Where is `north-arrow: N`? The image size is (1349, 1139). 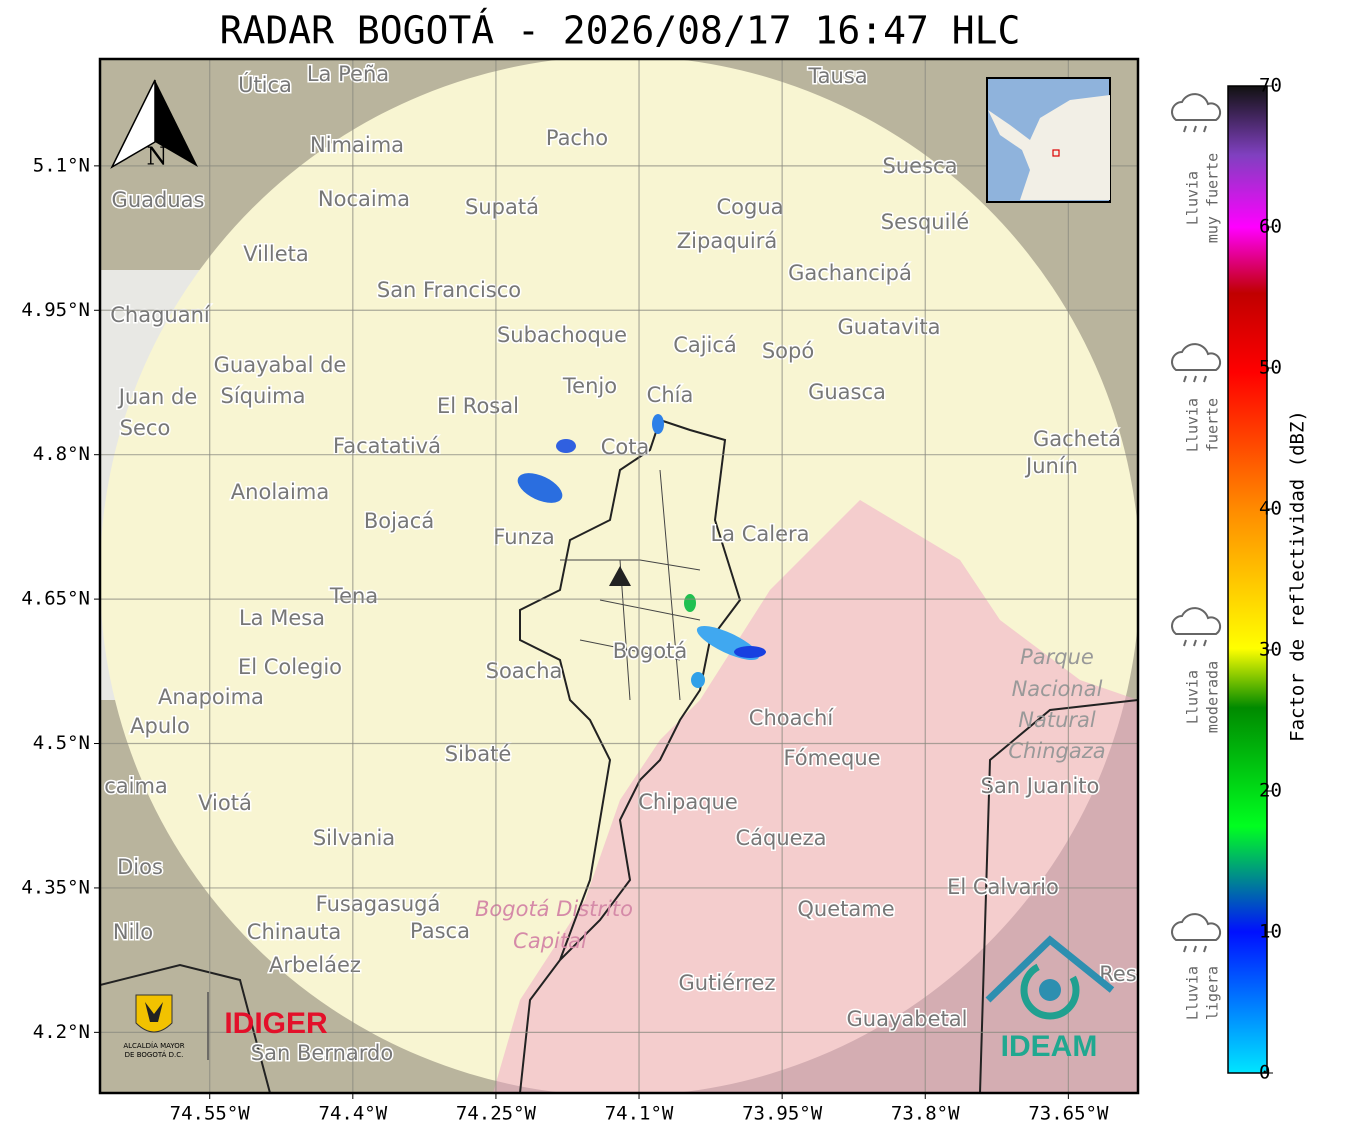 north-arrow: N is located at coordinates (154, 125).